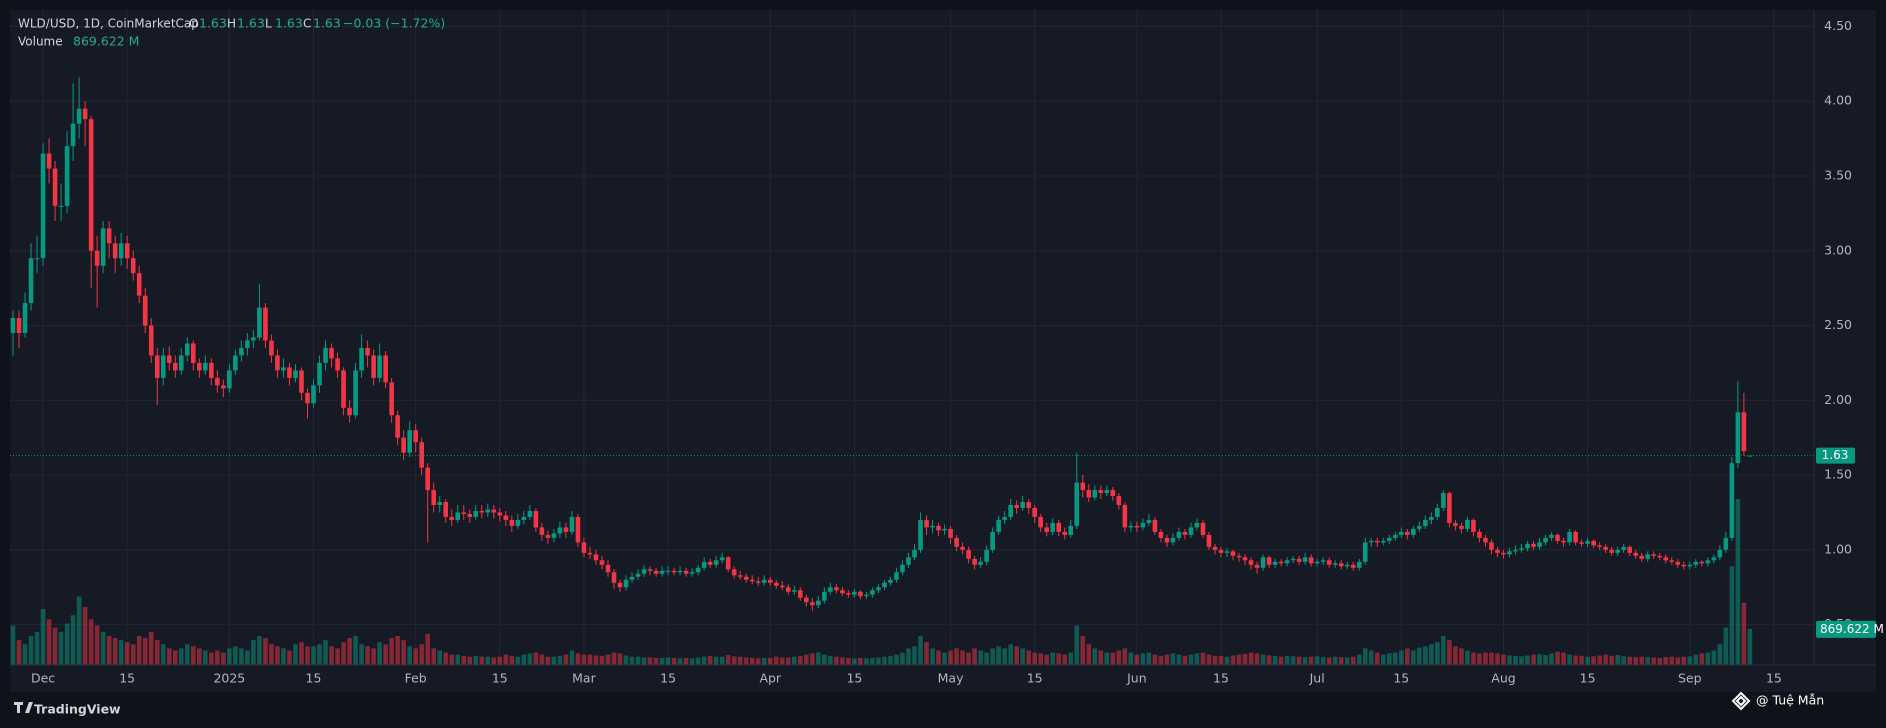  Describe the element at coordinates (23, 707) in the screenshot. I see `tradingview-logo` at that location.